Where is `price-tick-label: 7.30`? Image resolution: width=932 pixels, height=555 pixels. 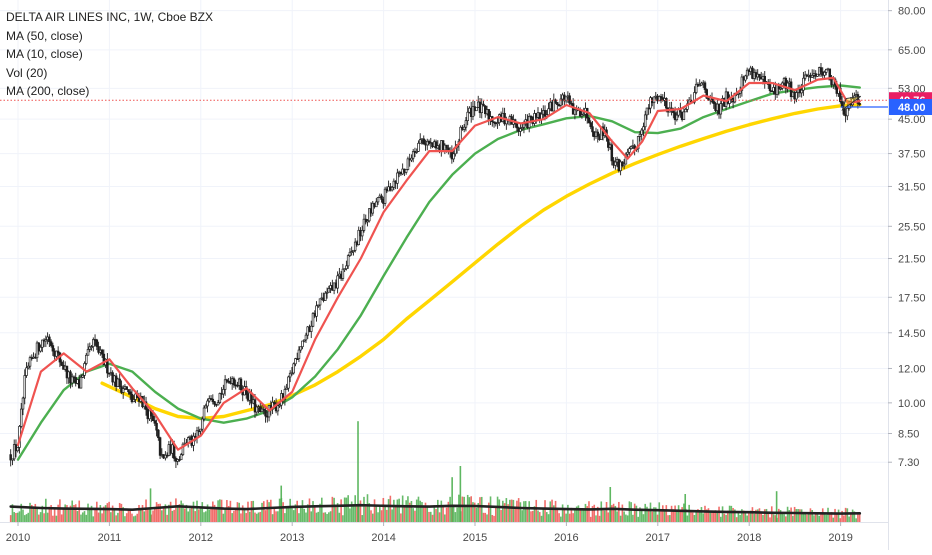
price-tick-label: 7.30 is located at coordinates (908, 463).